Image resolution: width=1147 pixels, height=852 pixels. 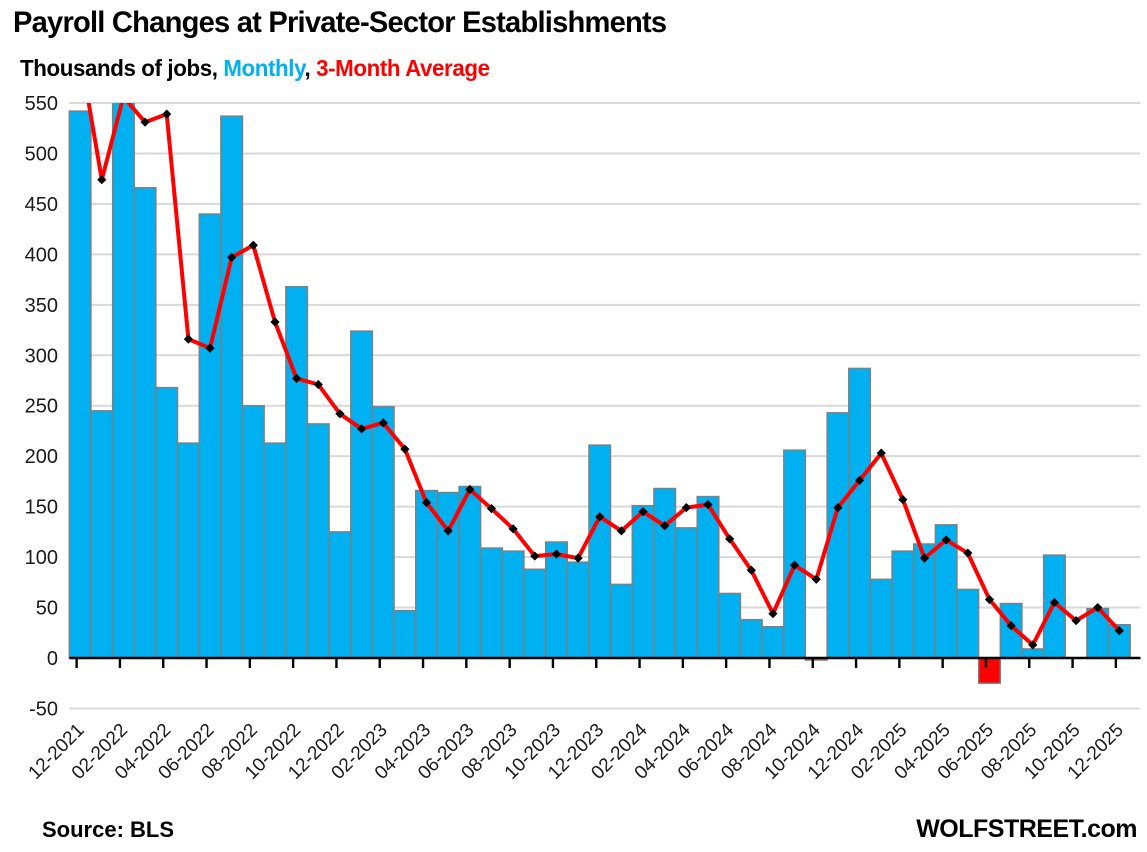 What do you see at coordinates (1119, 631) in the screenshot?
I see `avg3-marker-12-2025` at bounding box center [1119, 631].